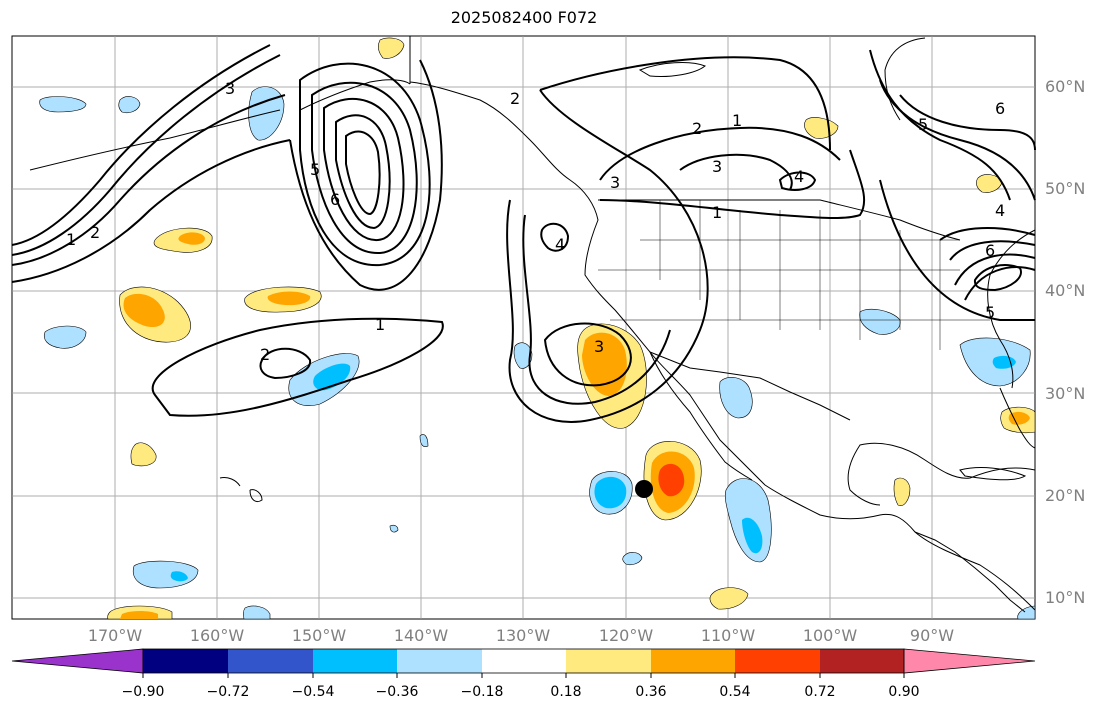 The width and height of the screenshot is (1105, 712). I want to click on lat-label: 10°N, so click(1065, 597).